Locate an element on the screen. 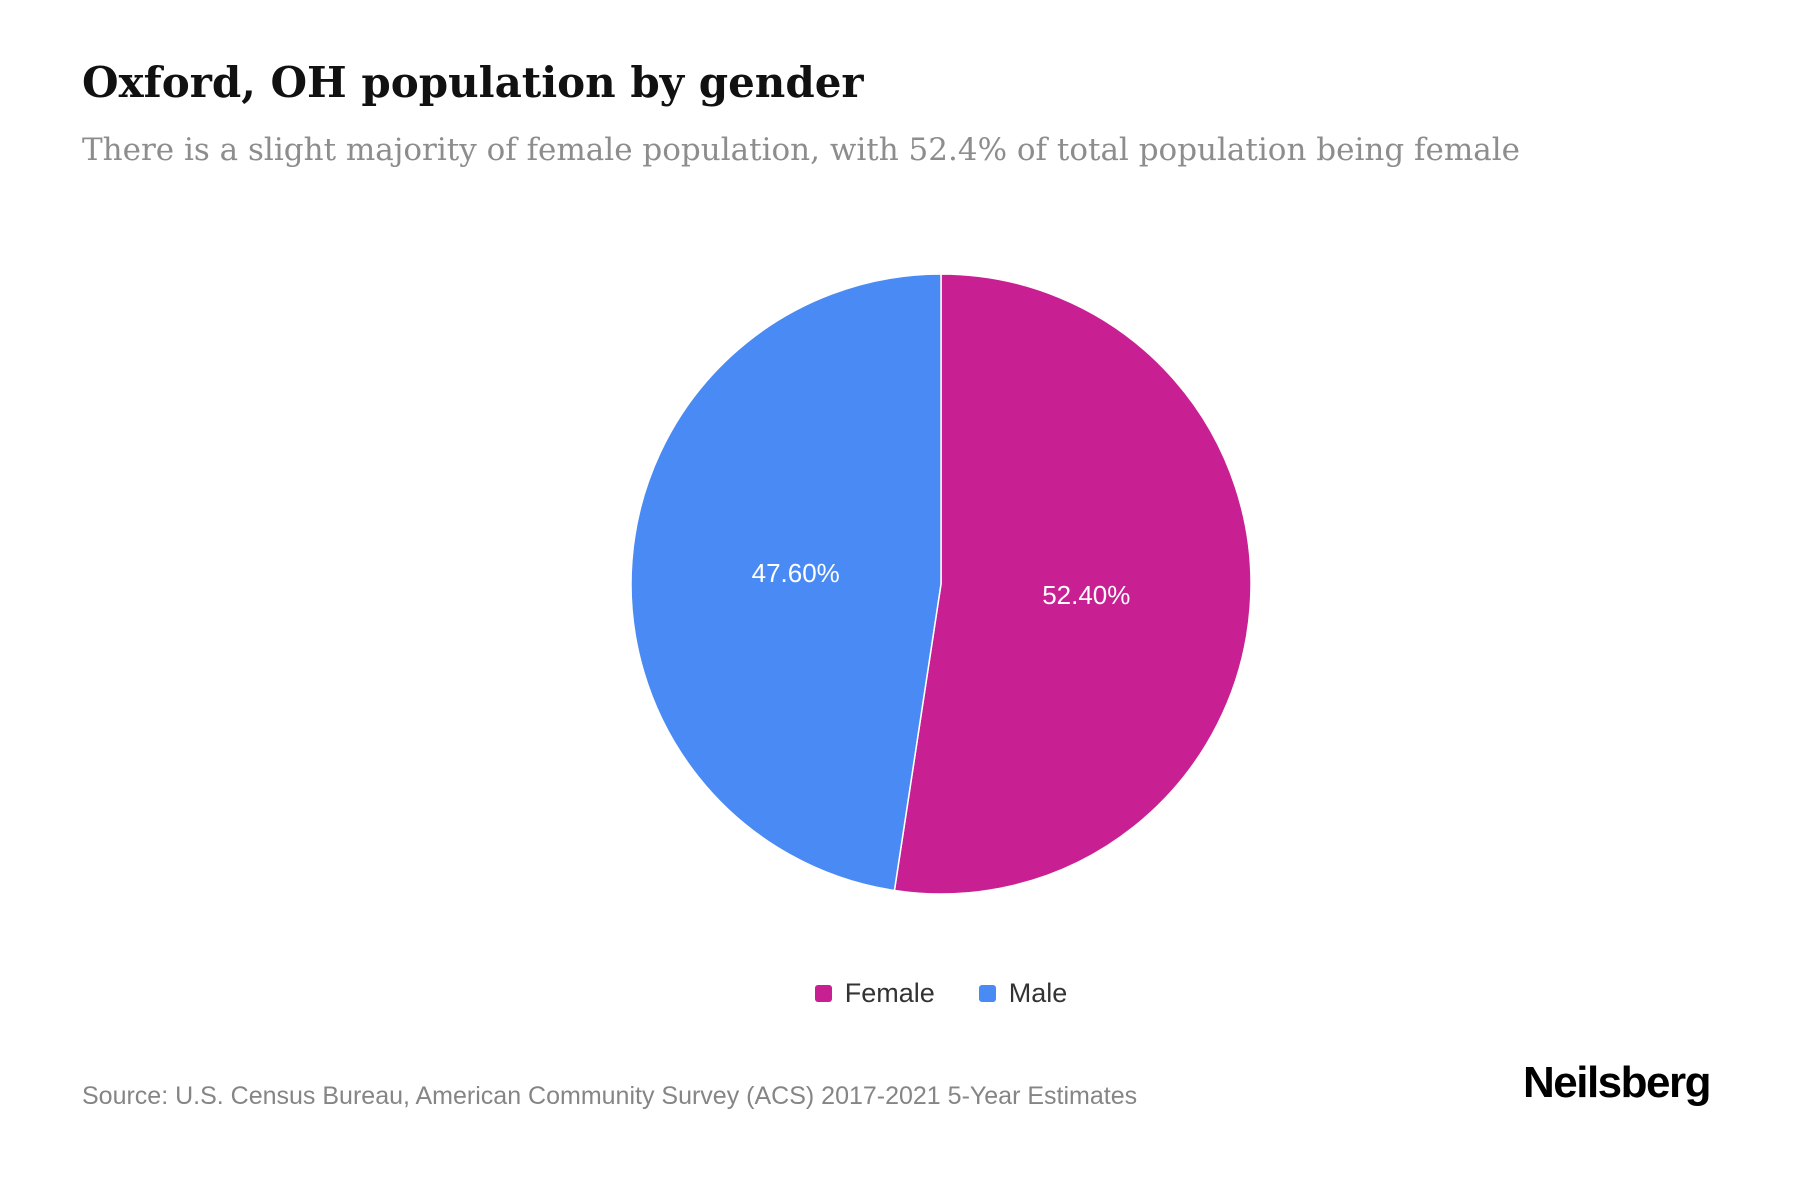 Image resolution: width=1800 pixels, height=1200 pixels. legend-label-female: Female is located at coordinates (889, 993).